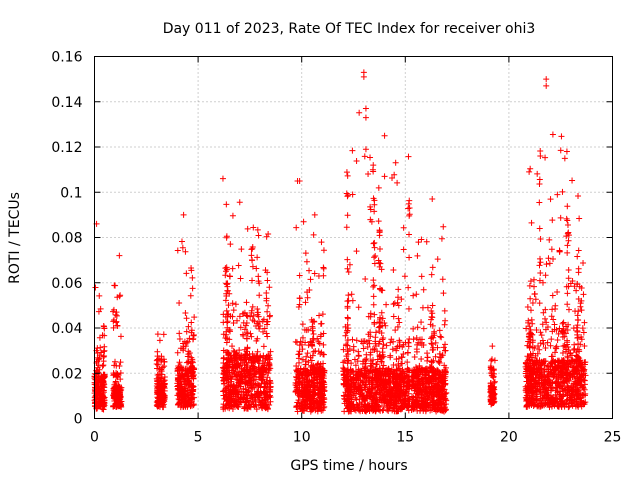 The image size is (640, 480). I want to click on y-tick-label: 0.14, so click(66, 103).